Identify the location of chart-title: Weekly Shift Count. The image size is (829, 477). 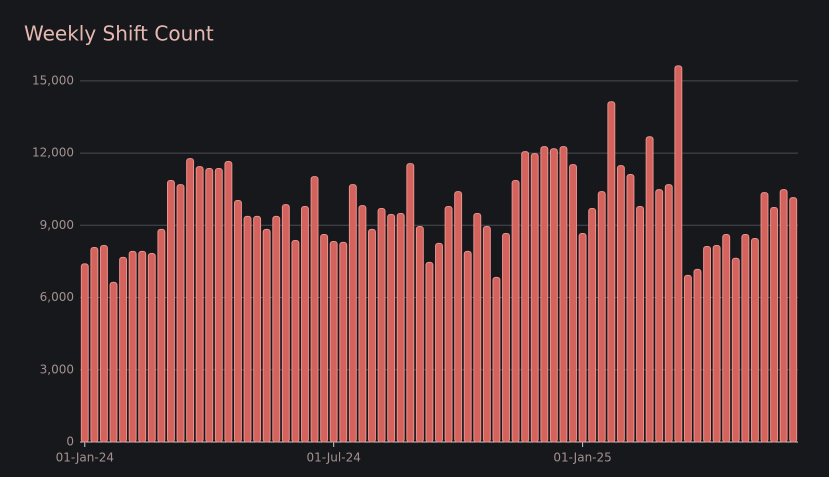
(119, 34).